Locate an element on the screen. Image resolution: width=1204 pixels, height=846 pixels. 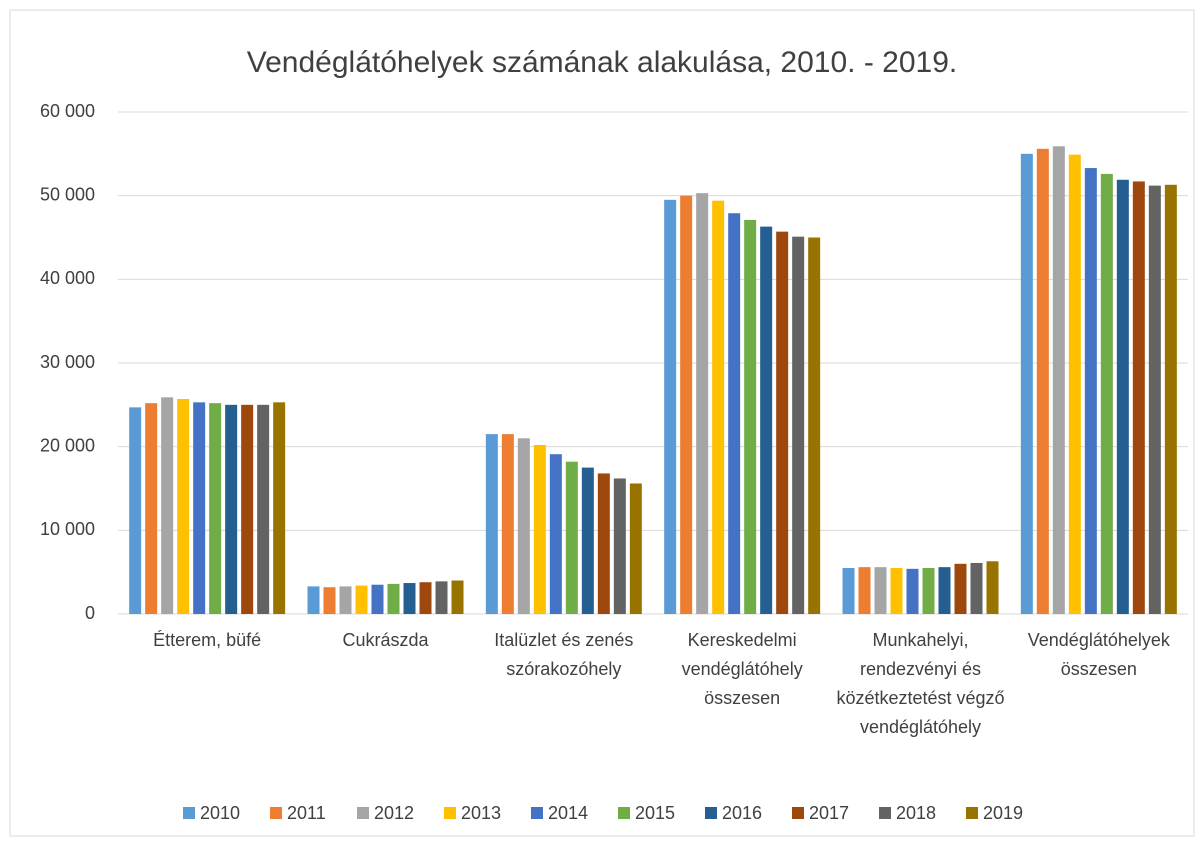
legend-label: 2010 is located at coordinates (220, 813).